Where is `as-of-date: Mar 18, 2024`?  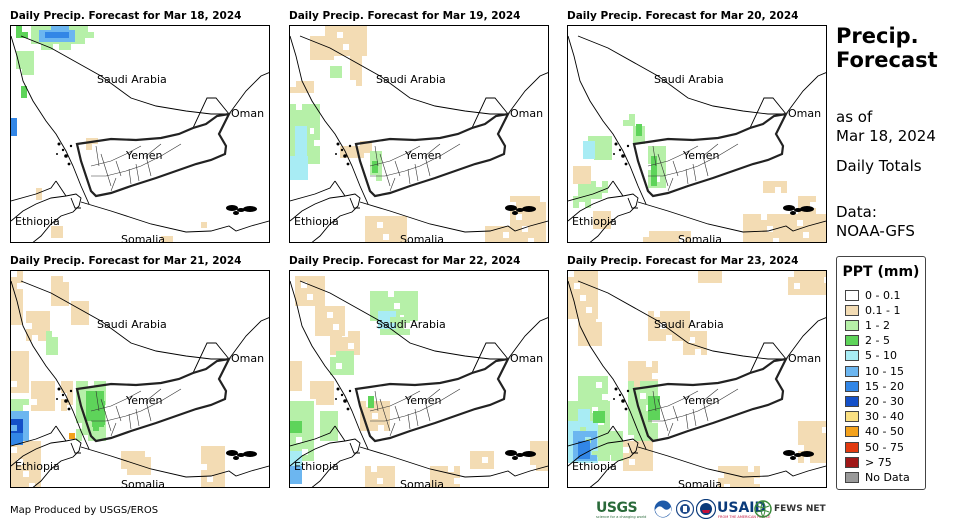
as-of-date: Mar 18, 2024 is located at coordinates (886, 136).